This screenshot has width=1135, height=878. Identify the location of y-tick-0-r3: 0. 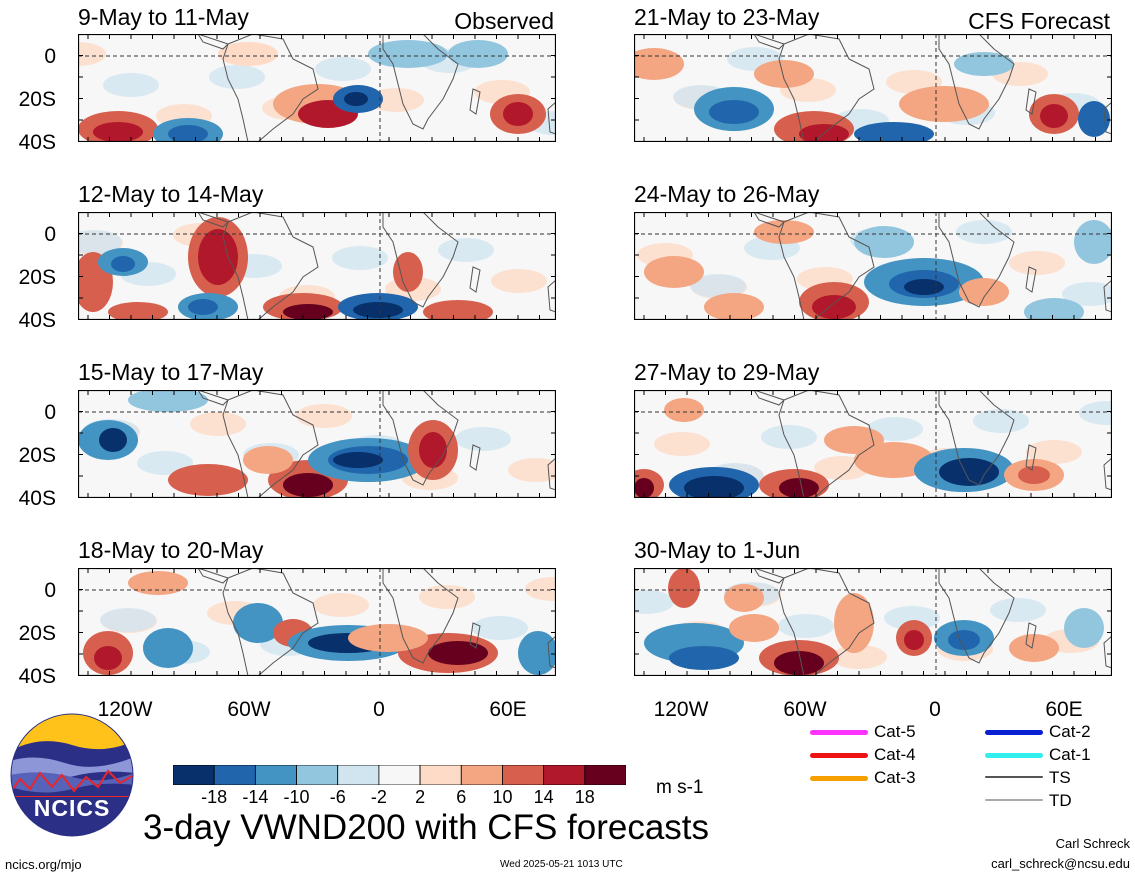
(50, 412).